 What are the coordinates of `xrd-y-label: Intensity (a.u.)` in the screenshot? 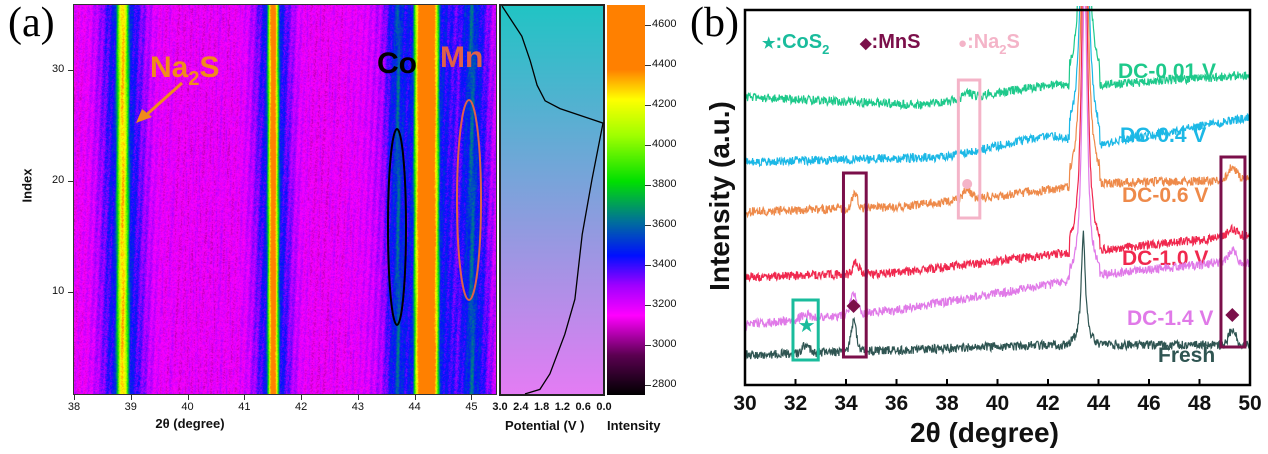 It's located at (719, 196).